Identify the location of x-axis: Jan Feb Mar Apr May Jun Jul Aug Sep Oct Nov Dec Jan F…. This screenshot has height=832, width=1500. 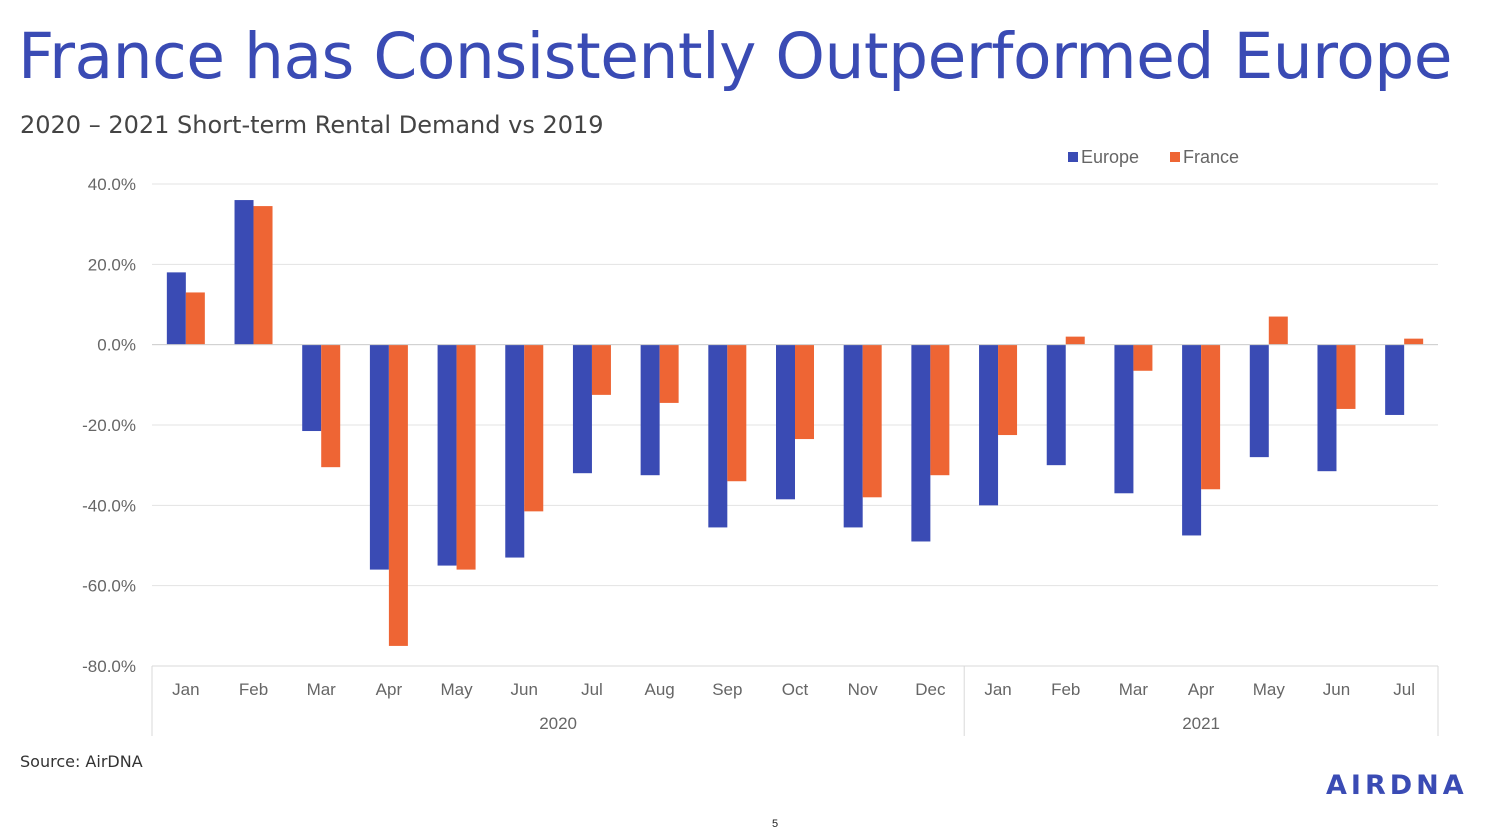
(795, 700).